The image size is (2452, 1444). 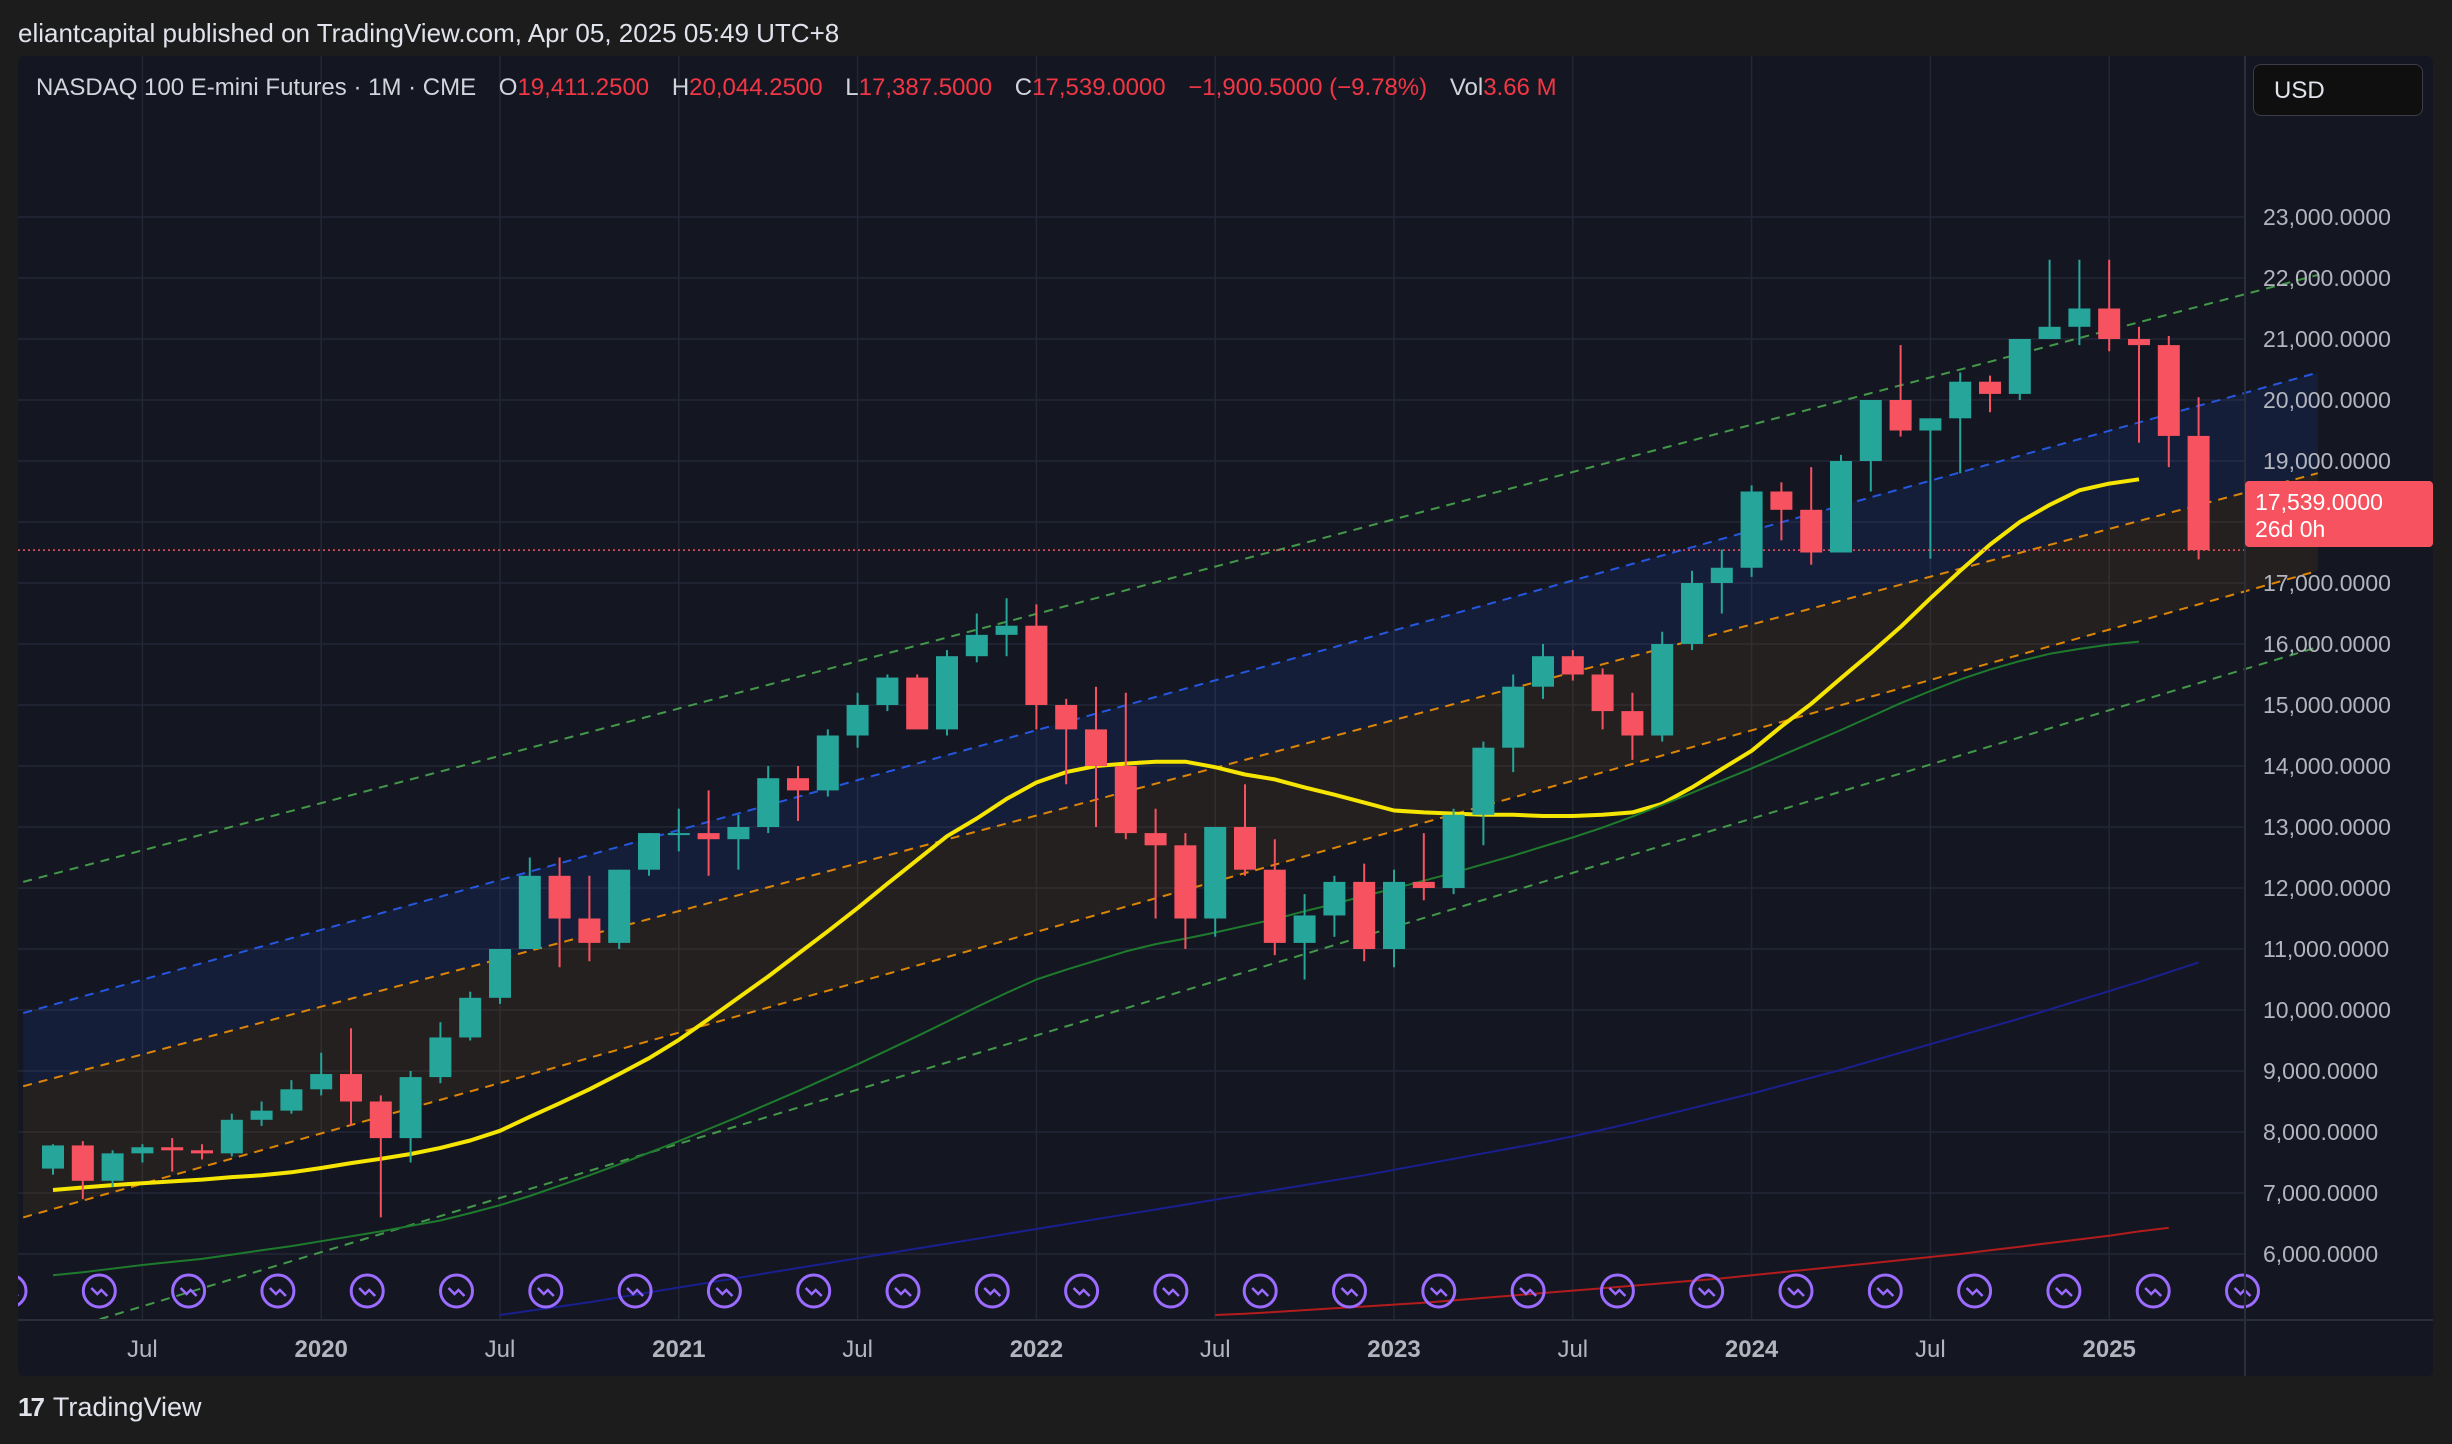 I want to click on tradingview-brand: 17 TradingView, so click(x=110, y=1407).